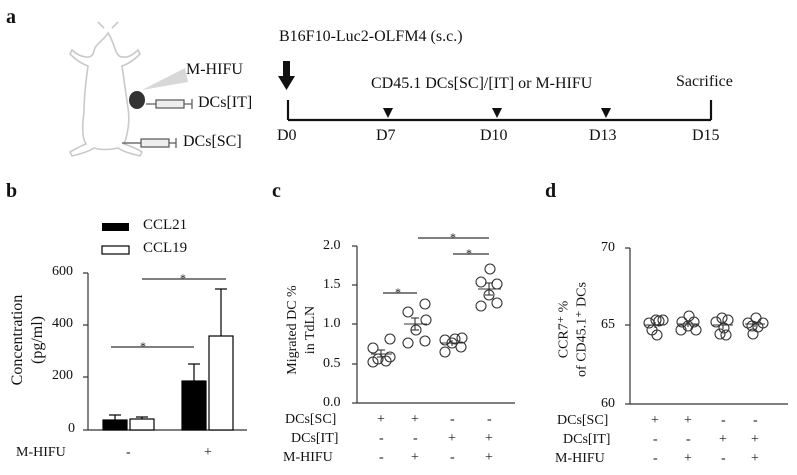  I want to click on c-ytick-0.0: 0.0, so click(332, 402).